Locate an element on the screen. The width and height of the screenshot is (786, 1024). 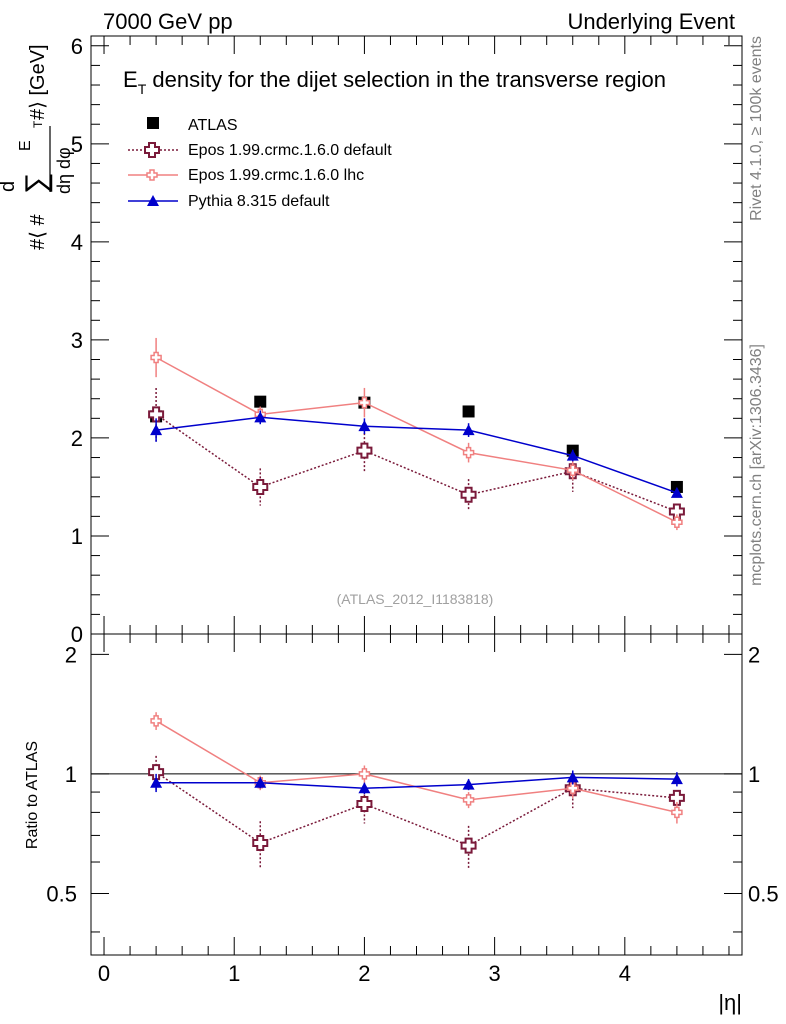
ratio-ytick-label-left: 2 is located at coordinates (71, 654).